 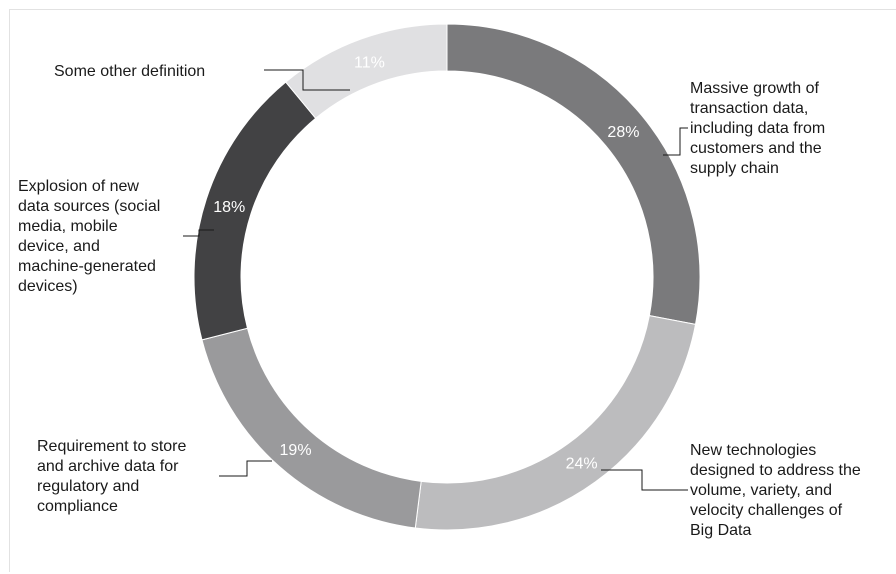 I want to click on category-label-line: including data from, so click(x=757, y=128).